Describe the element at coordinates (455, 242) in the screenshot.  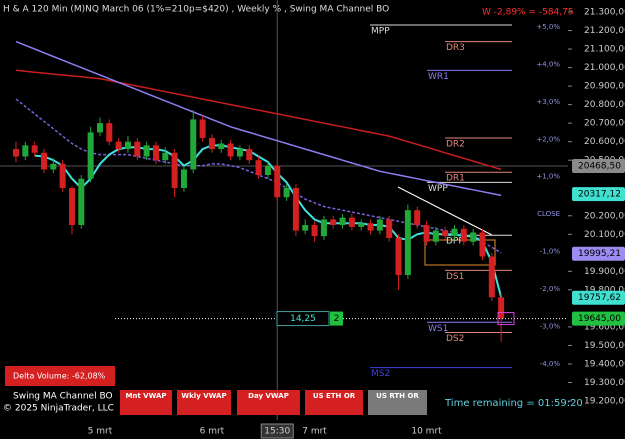
I see `pivot-label: DPP` at that location.